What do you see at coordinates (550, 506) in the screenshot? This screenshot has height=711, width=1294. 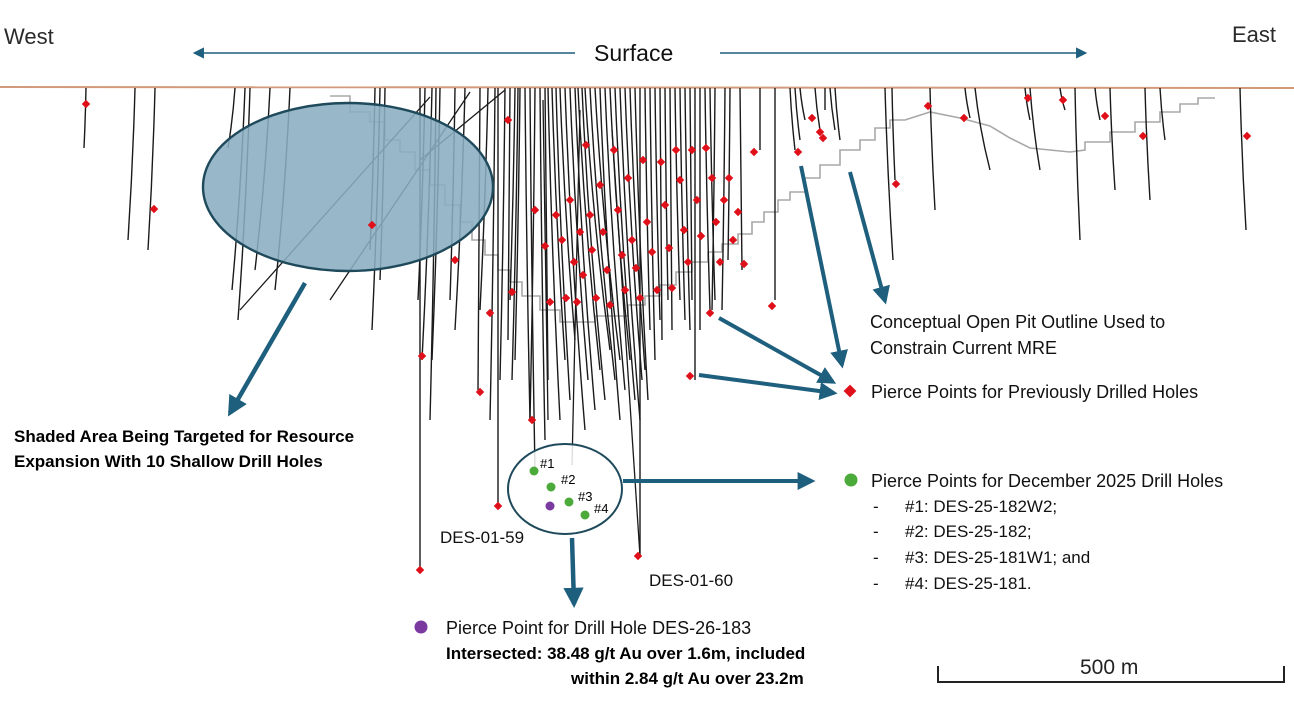 I see `des-26-183-point` at bounding box center [550, 506].